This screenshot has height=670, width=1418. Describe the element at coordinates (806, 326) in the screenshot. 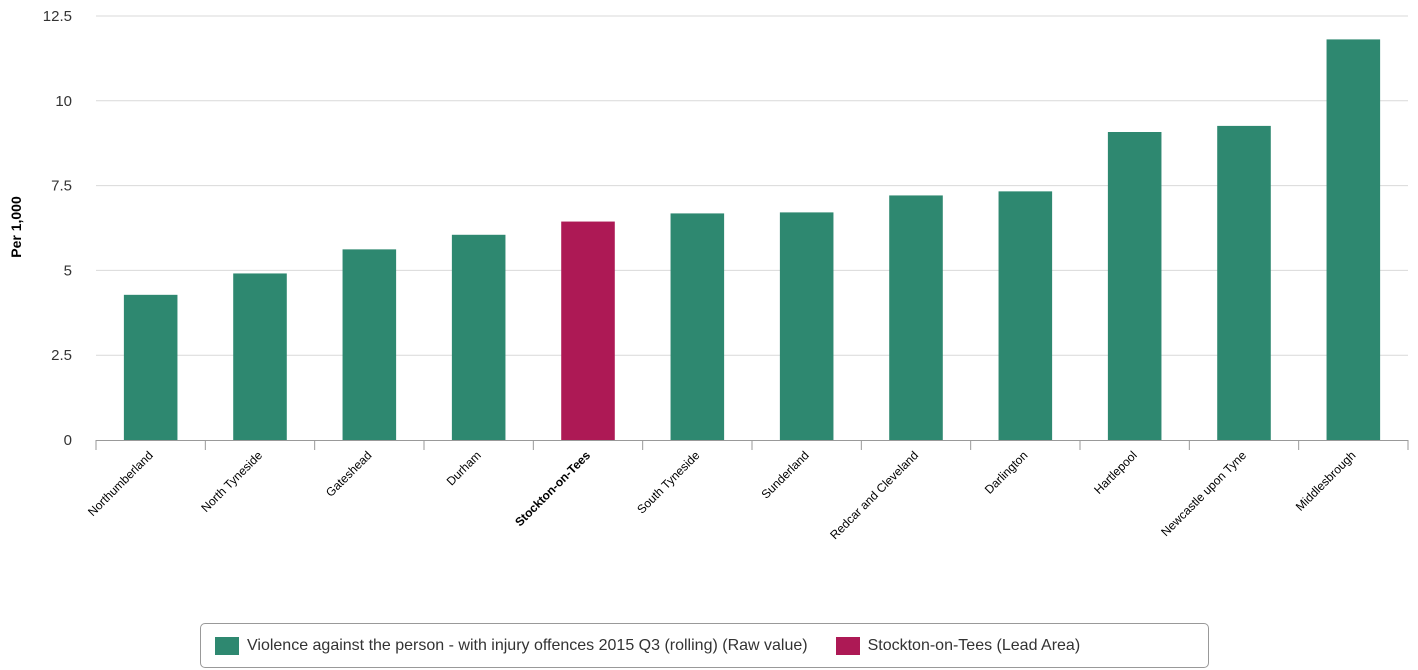

I see `bar-sunderland` at that location.